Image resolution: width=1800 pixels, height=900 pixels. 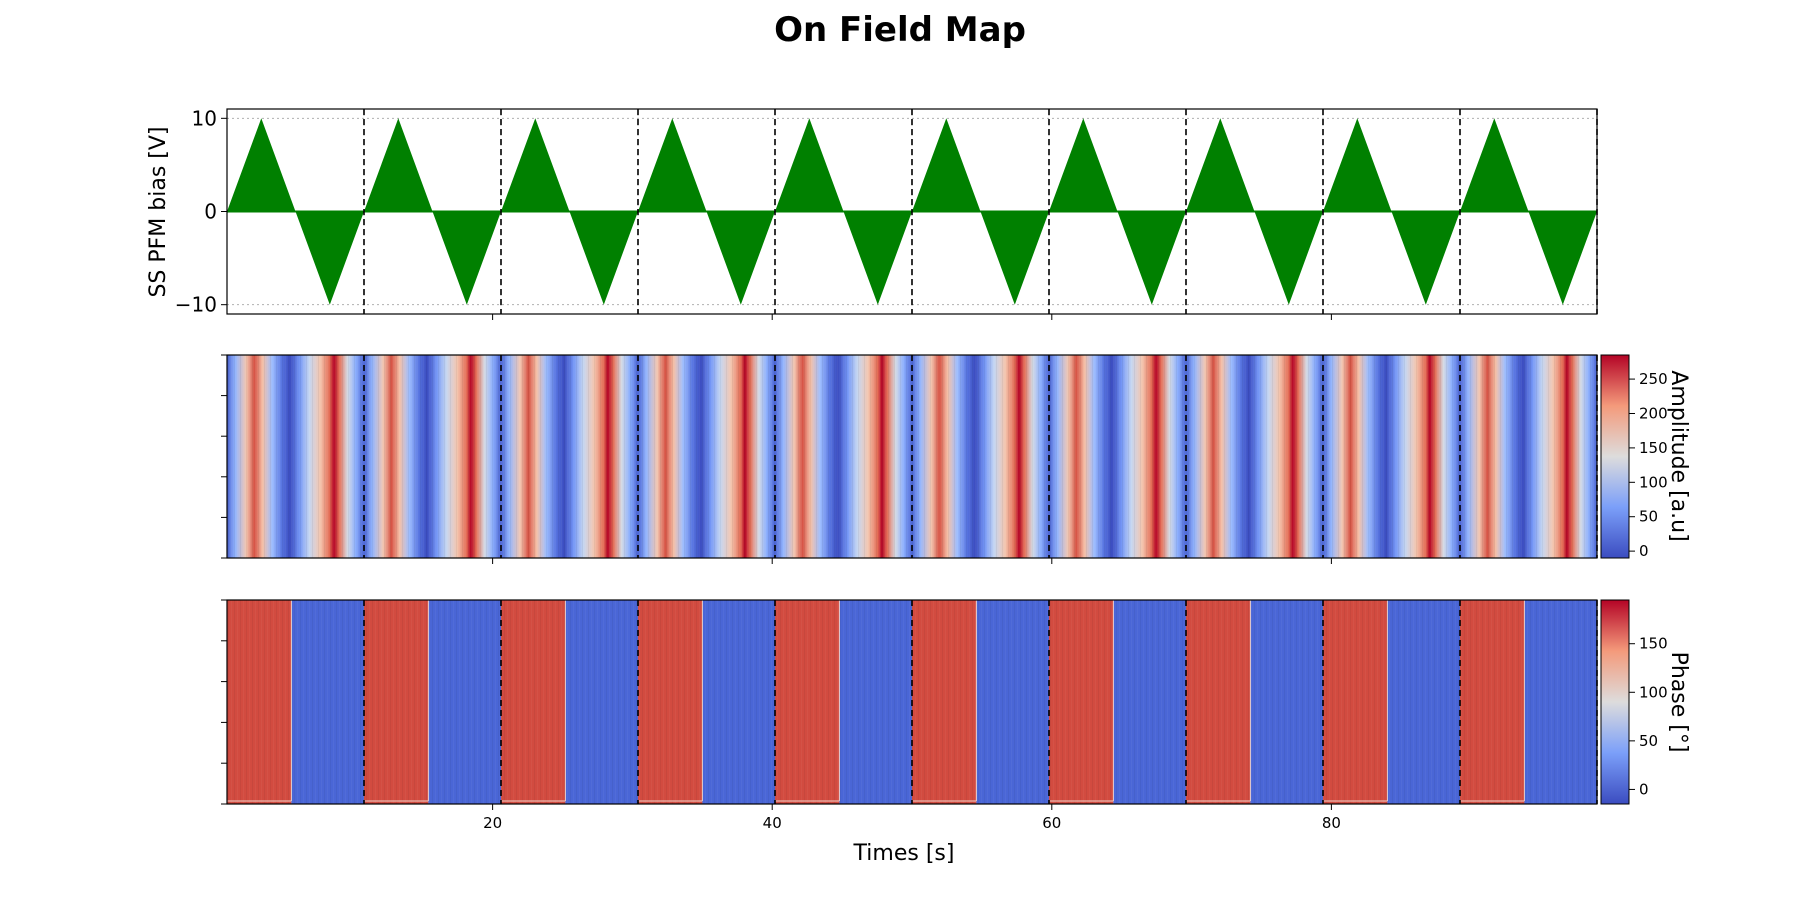 I want to click on chart-title: On Field Map, so click(x=900, y=30).